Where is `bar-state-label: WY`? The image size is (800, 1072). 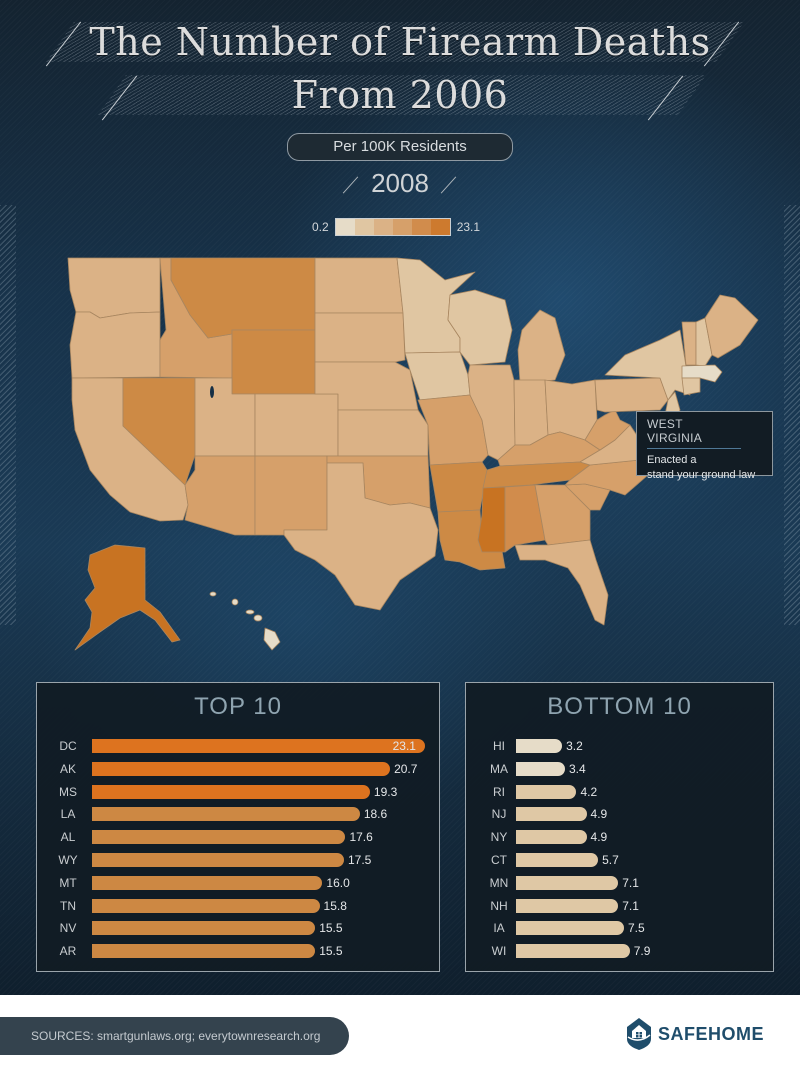 bar-state-label: WY is located at coordinates (68, 860).